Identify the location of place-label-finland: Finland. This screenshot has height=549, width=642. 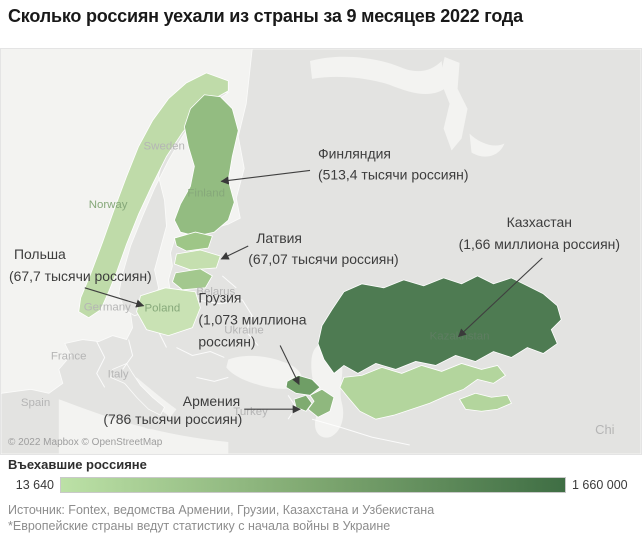
(206, 193).